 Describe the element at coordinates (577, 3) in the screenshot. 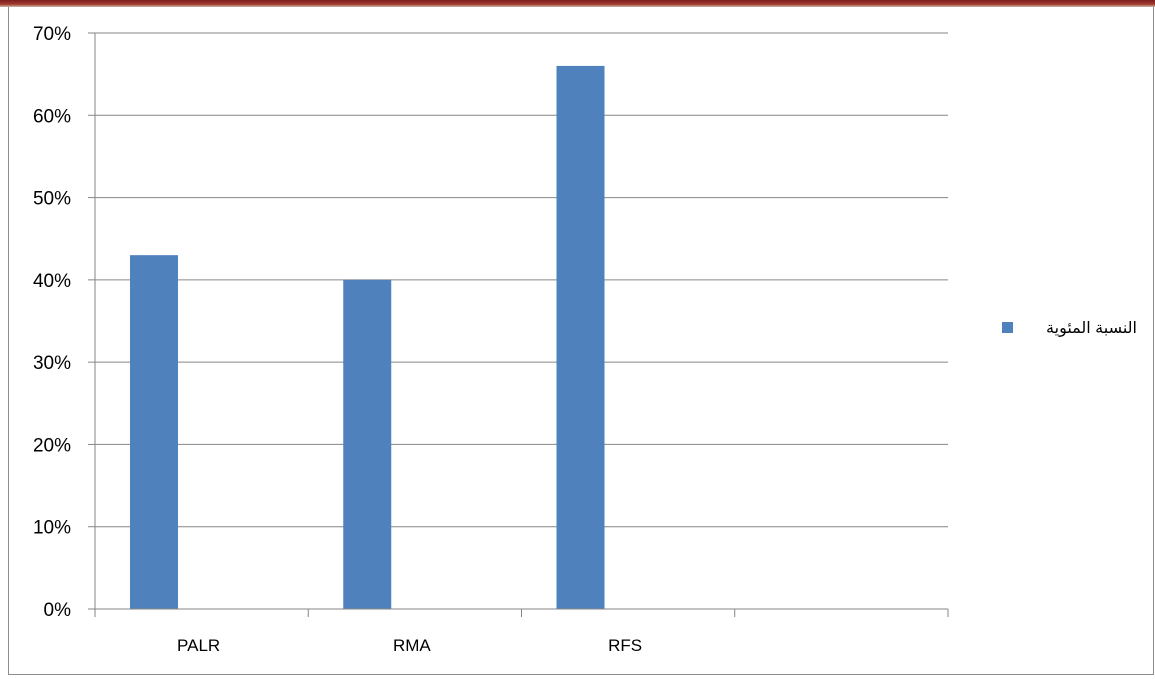

I see `window-top-band` at that location.